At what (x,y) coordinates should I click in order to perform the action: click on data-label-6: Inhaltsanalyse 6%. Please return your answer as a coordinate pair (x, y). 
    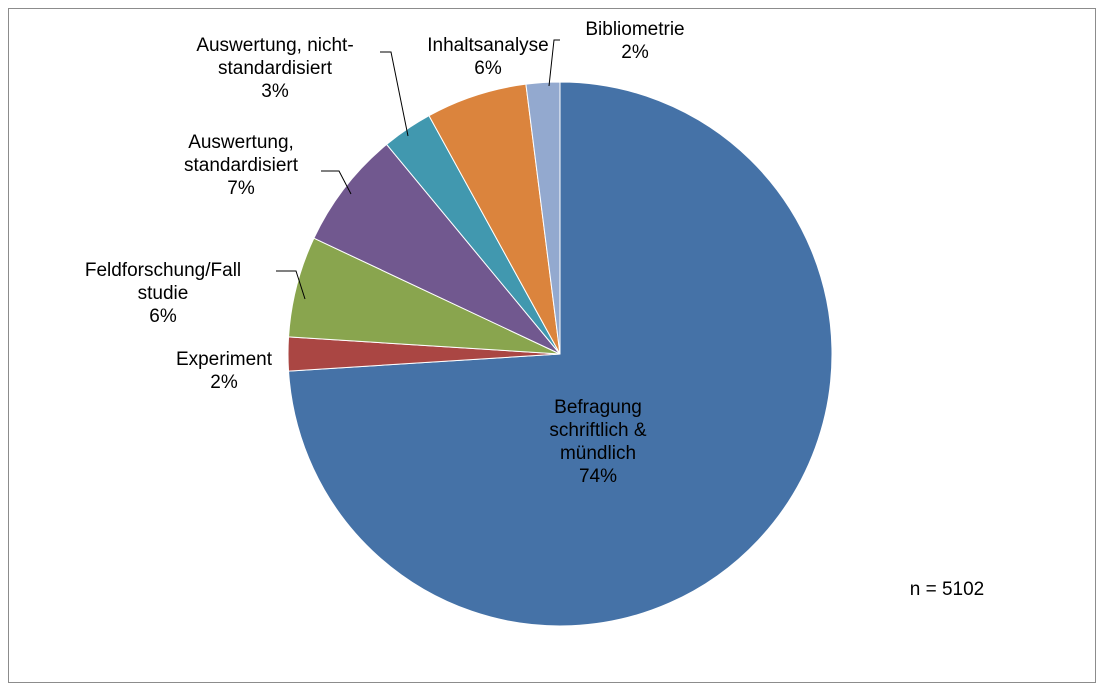
    Looking at the image, I should click on (487, 57).